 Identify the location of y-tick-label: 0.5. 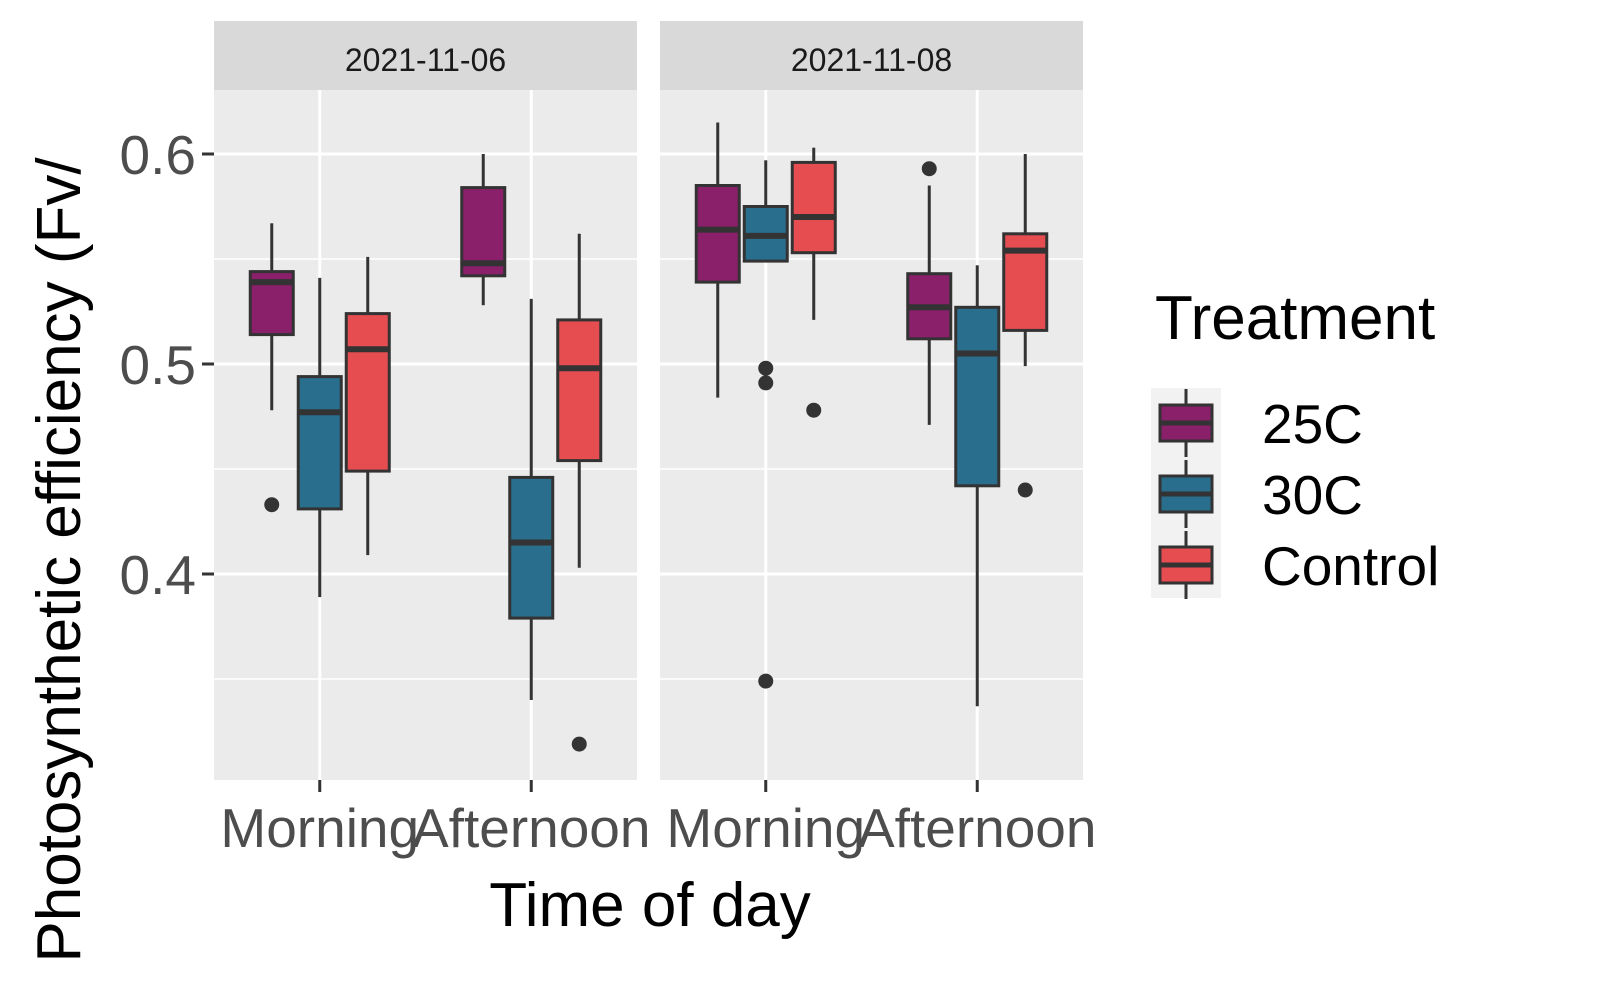
(158, 365).